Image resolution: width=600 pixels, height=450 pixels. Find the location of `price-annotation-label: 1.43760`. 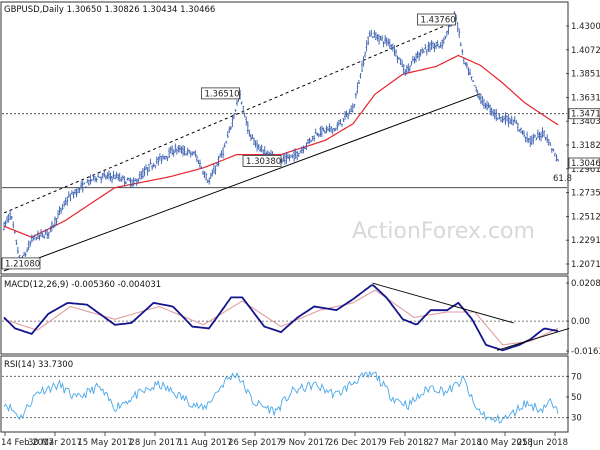

price-annotation-label: 1.43760 is located at coordinates (438, 21).